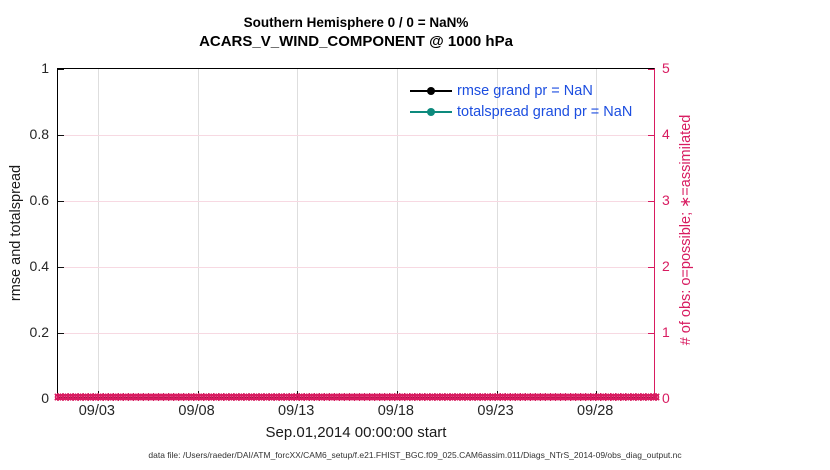  What do you see at coordinates (545, 111) in the screenshot?
I see `legend-label-totalspread: totalspread grand pr = NaN` at bounding box center [545, 111].